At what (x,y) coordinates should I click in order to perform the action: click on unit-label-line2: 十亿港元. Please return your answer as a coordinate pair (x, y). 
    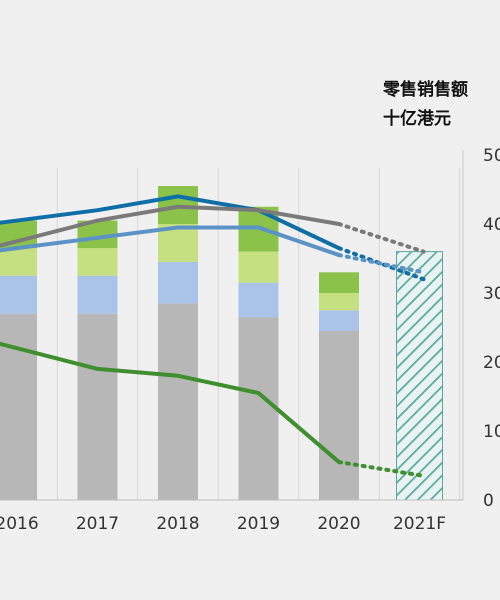
    Looking at the image, I should click on (417, 118).